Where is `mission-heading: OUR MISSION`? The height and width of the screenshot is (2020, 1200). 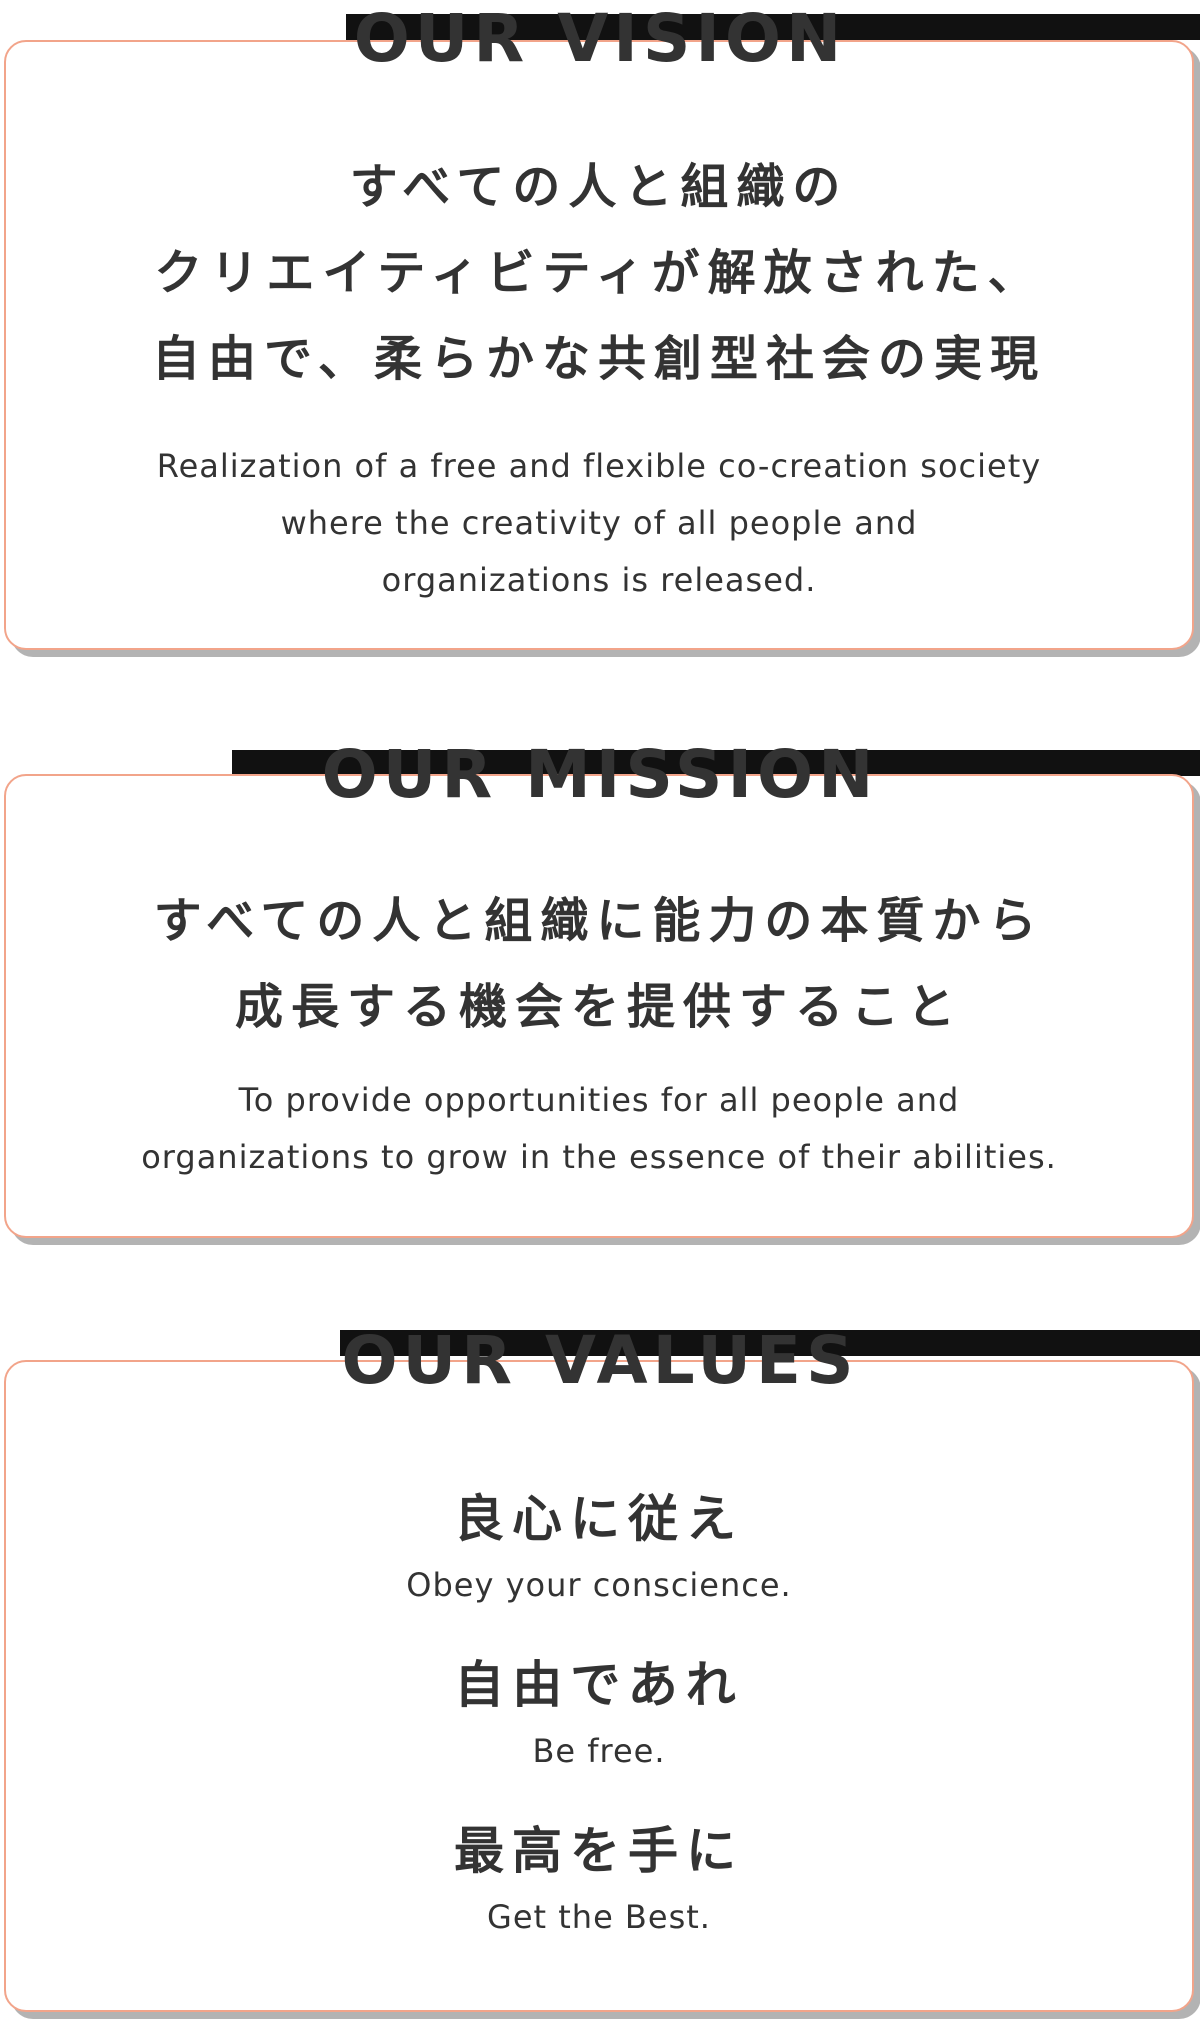
mission-heading: OUR MISSION is located at coordinates (600, 774).